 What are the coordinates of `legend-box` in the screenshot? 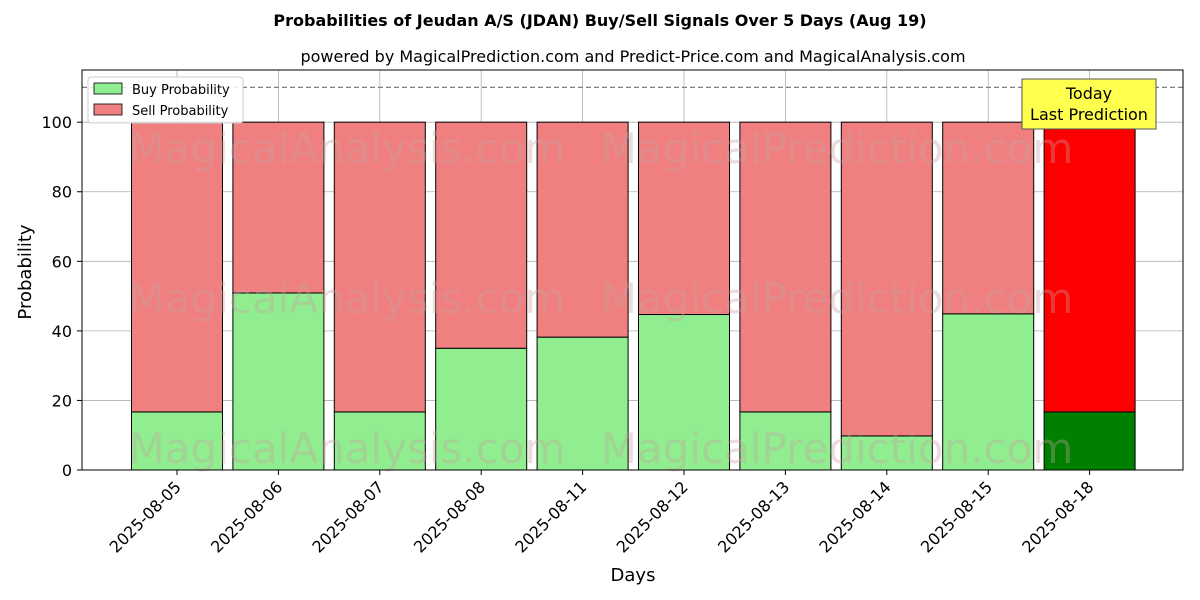 It's located at (165, 100).